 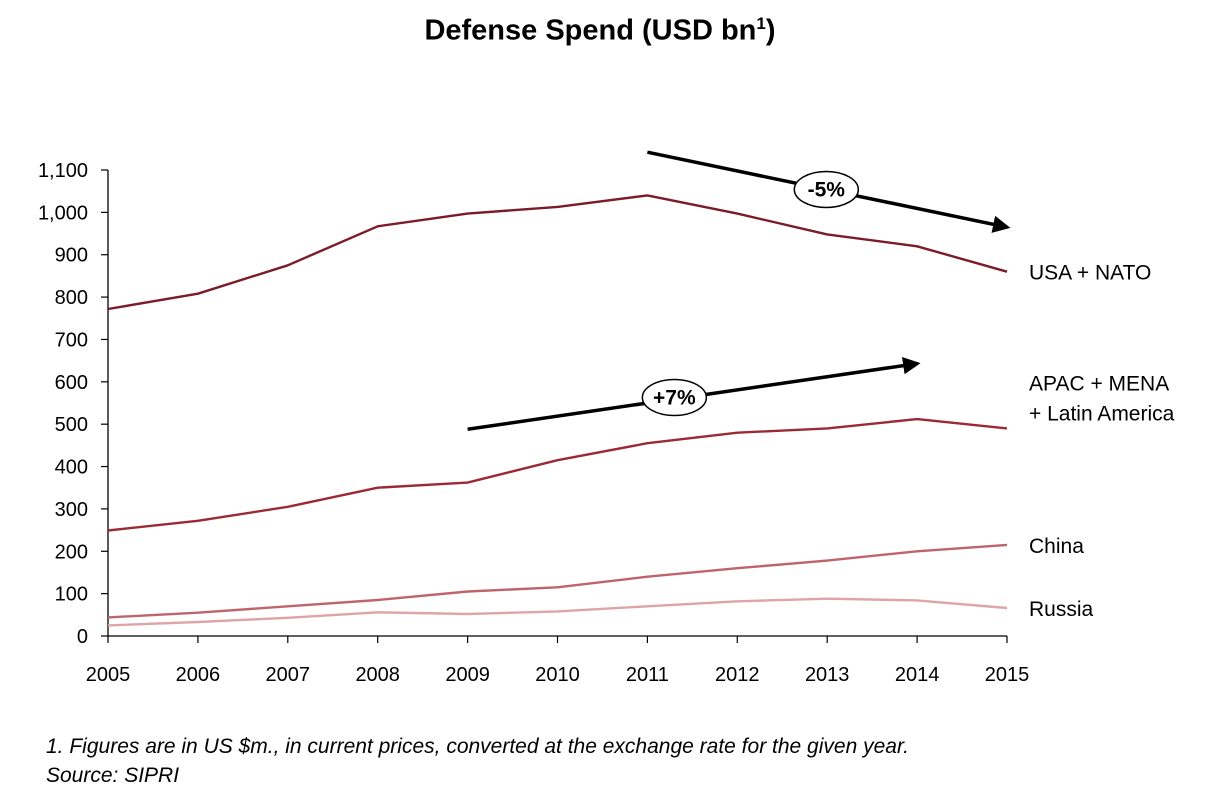 What do you see at coordinates (108, 675) in the screenshot?
I see `x-tick-label: 2005` at bounding box center [108, 675].